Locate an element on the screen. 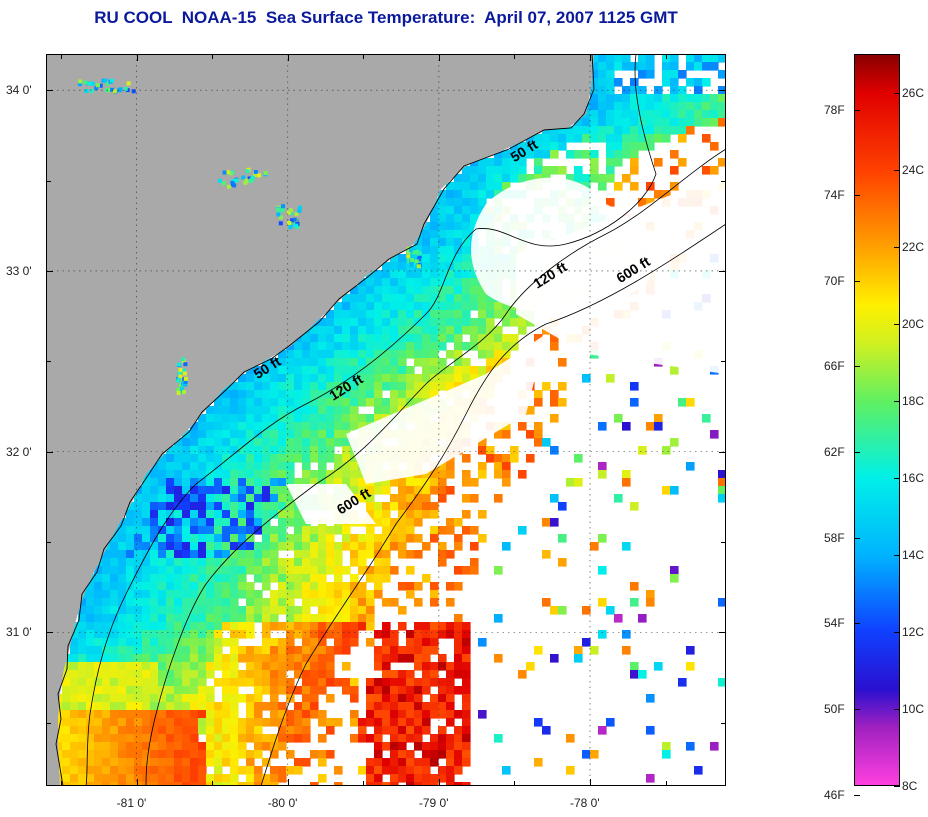  coastal-islands is located at coordinates (249, 236).